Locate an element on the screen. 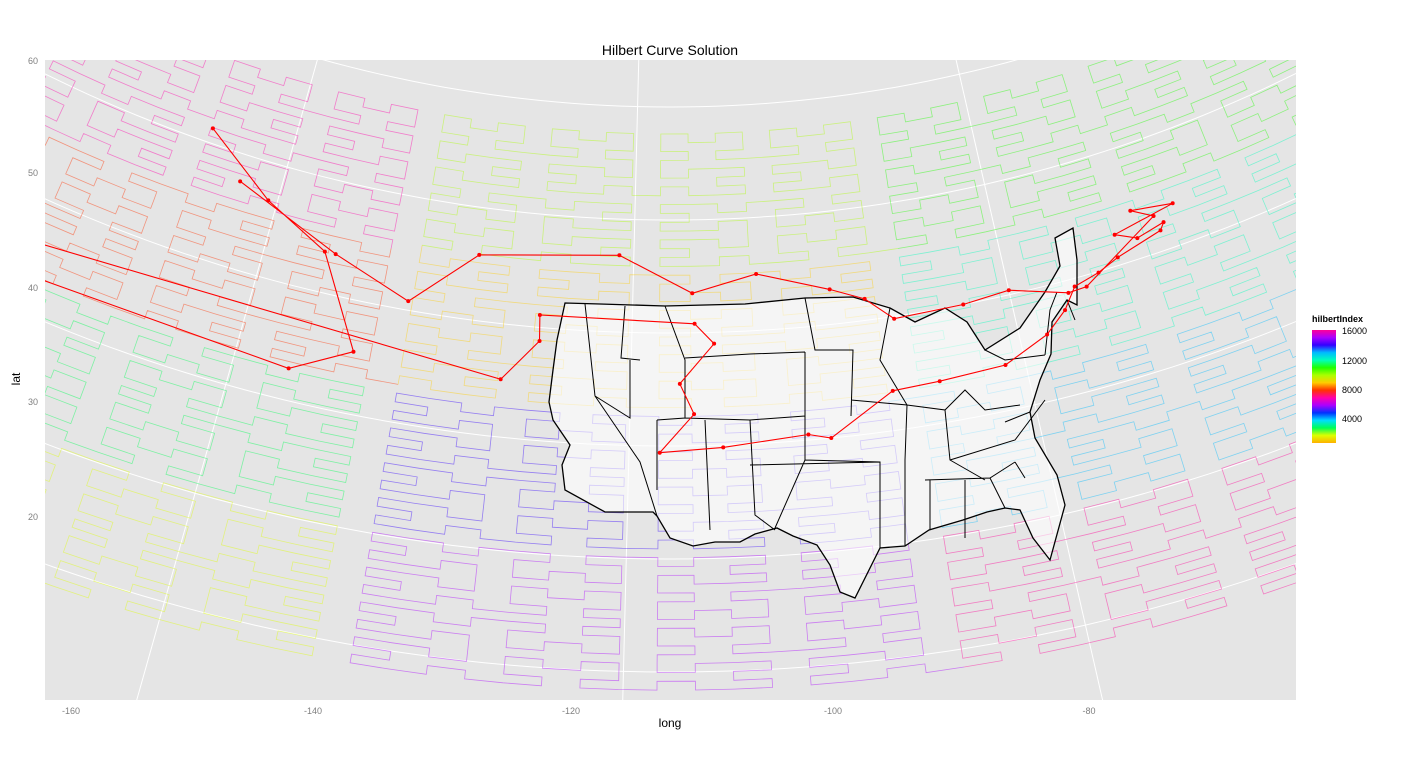 The width and height of the screenshot is (1404, 763). y-tick-label: 40 is located at coordinates (32, 288).